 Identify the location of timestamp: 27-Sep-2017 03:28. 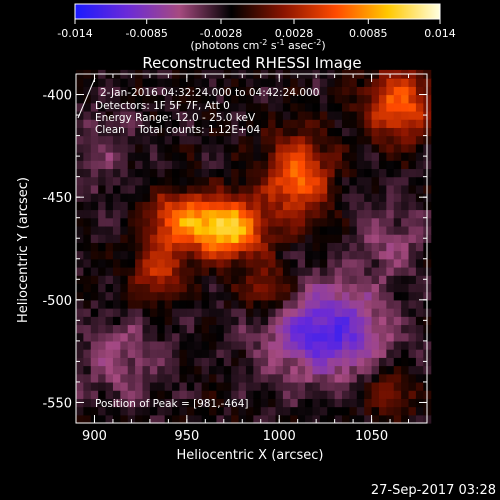
(433, 490).